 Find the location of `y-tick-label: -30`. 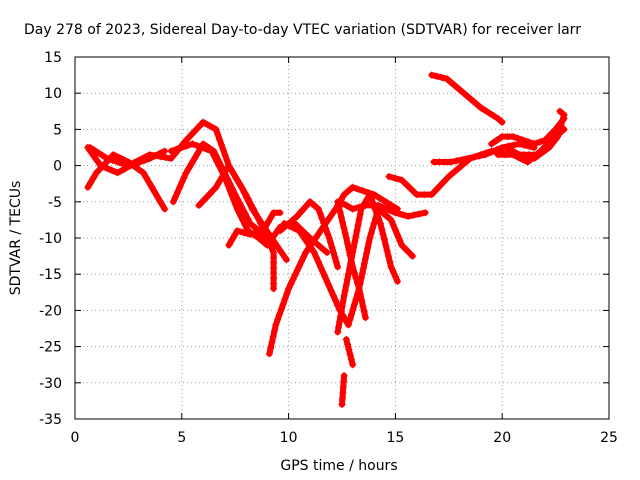

y-tick-label: -30 is located at coordinates (50, 384).